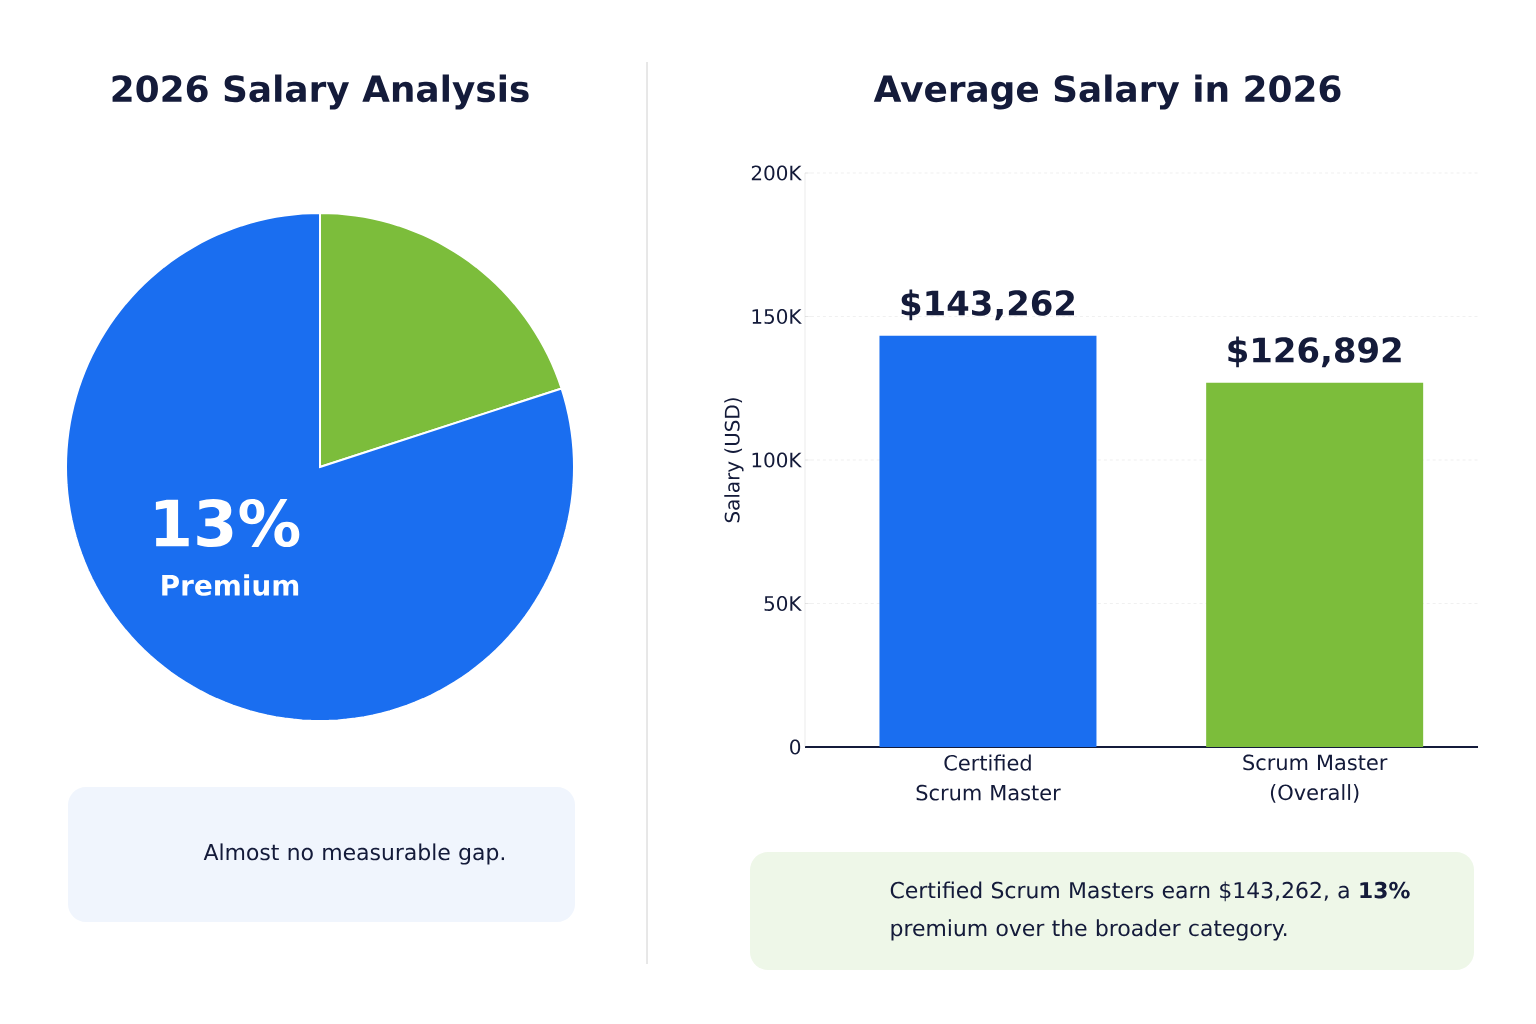 The image size is (1536, 1024). What do you see at coordinates (1315, 778) in the screenshot?
I see `x-tick-label: Scrum Master (Overall)` at bounding box center [1315, 778].